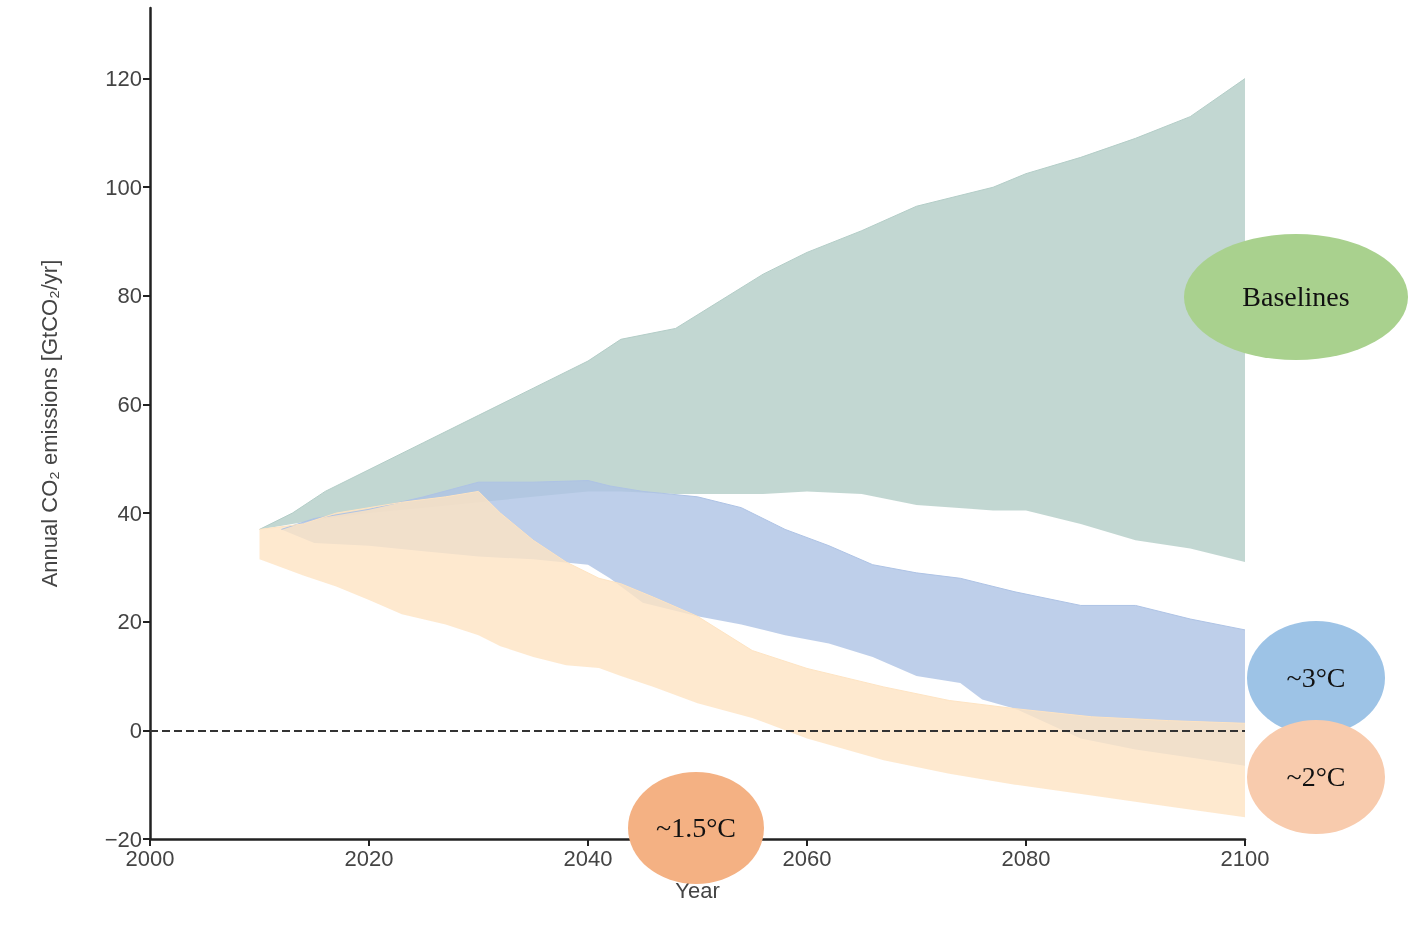 The height and width of the screenshot is (937, 1409). What do you see at coordinates (588, 858) in the screenshot?
I see `x-tick-label: 2040` at bounding box center [588, 858].